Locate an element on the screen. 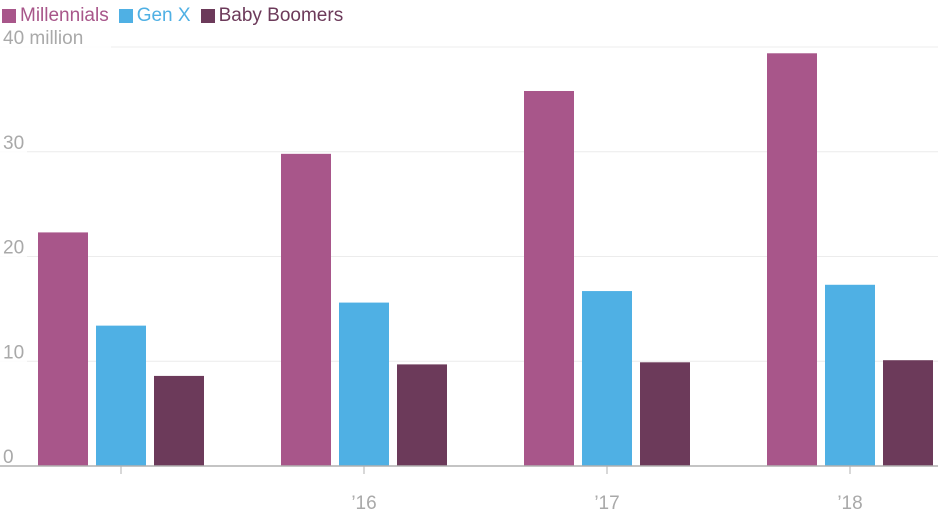 The width and height of the screenshot is (941, 529). legend-swatch-gen-x is located at coordinates (125, 16).